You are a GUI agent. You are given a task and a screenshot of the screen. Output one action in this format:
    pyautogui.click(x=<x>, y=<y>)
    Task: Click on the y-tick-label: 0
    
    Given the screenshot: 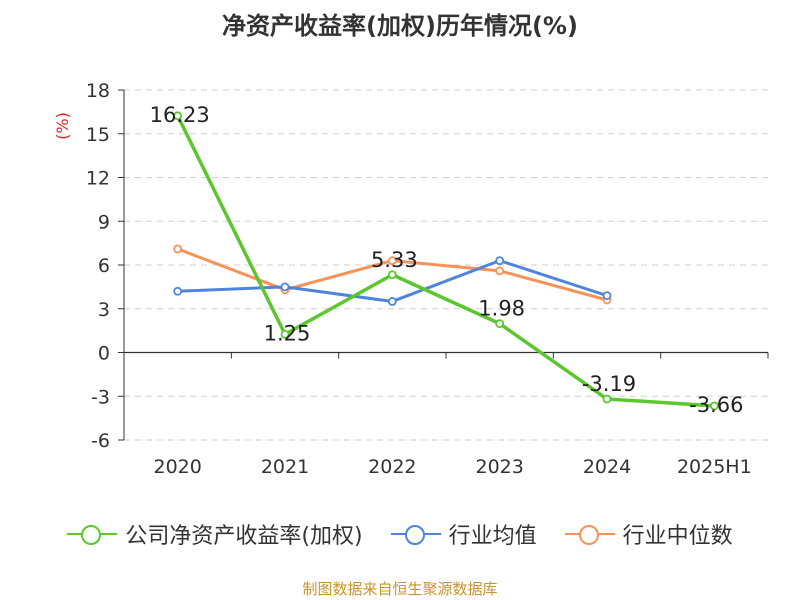 What is the action you would take?
    pyautogui.click(x=104, y=354)
    